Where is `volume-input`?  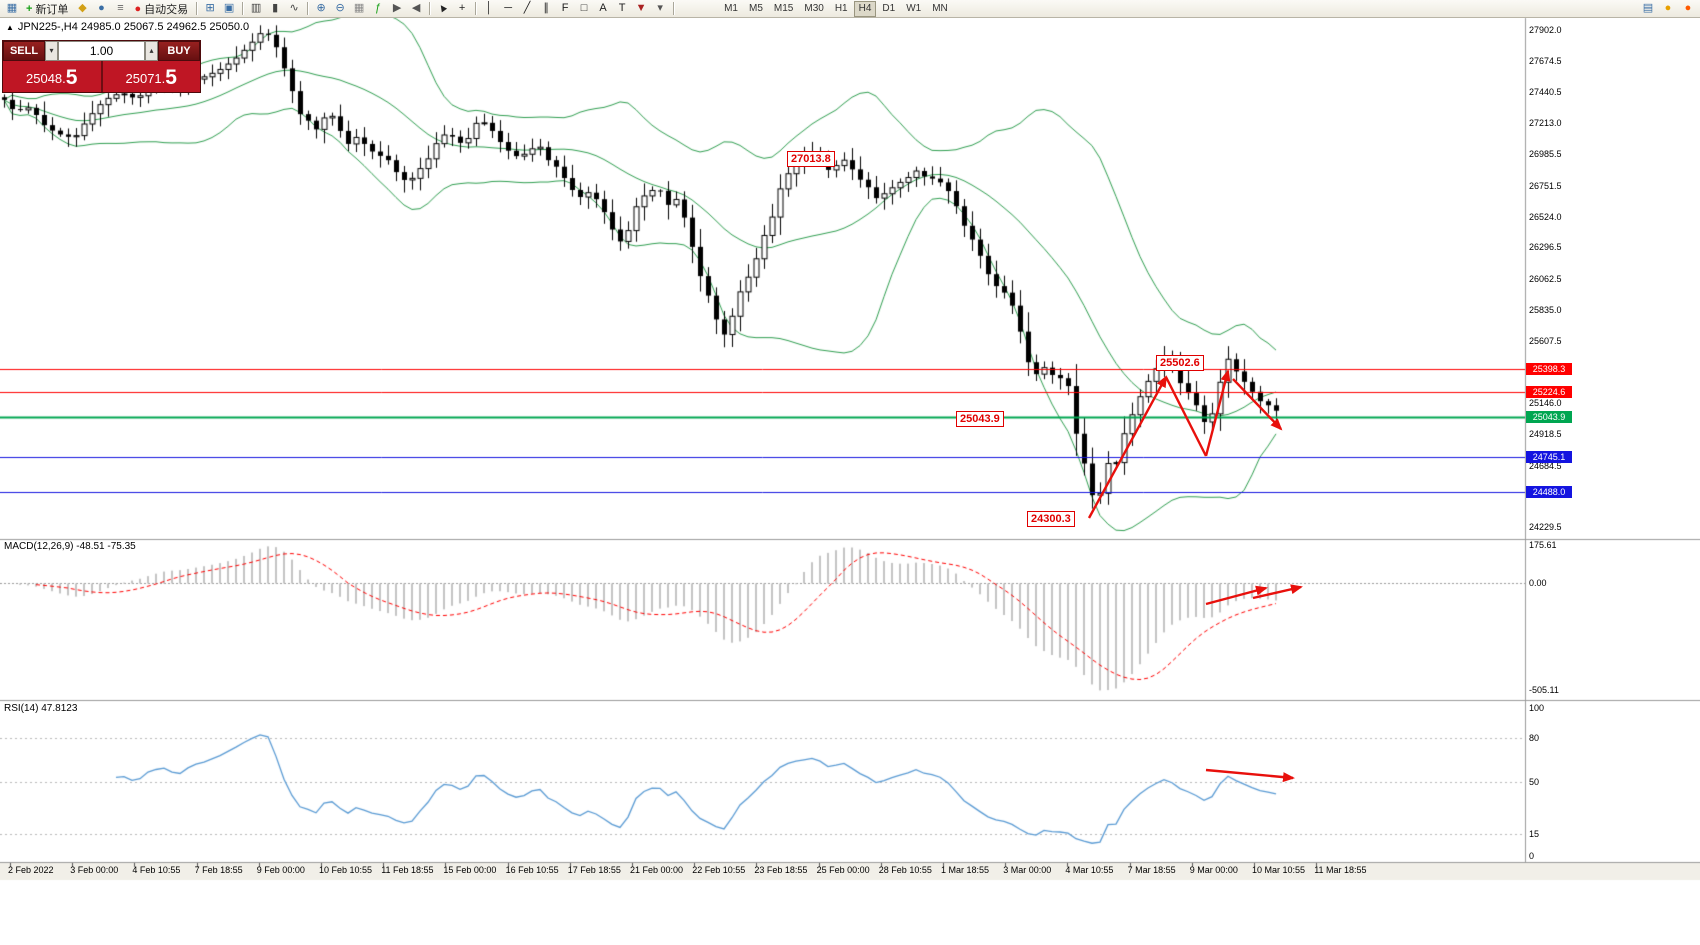
volume-input is located at coordinates (101, 51).